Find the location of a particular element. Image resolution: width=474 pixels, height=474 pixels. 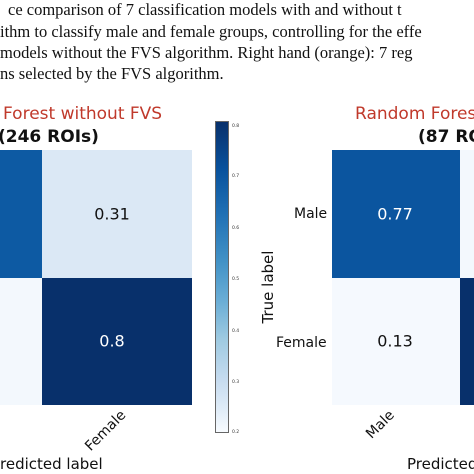

right-panel-title: Random Forest is located at coordinates (414, 114).